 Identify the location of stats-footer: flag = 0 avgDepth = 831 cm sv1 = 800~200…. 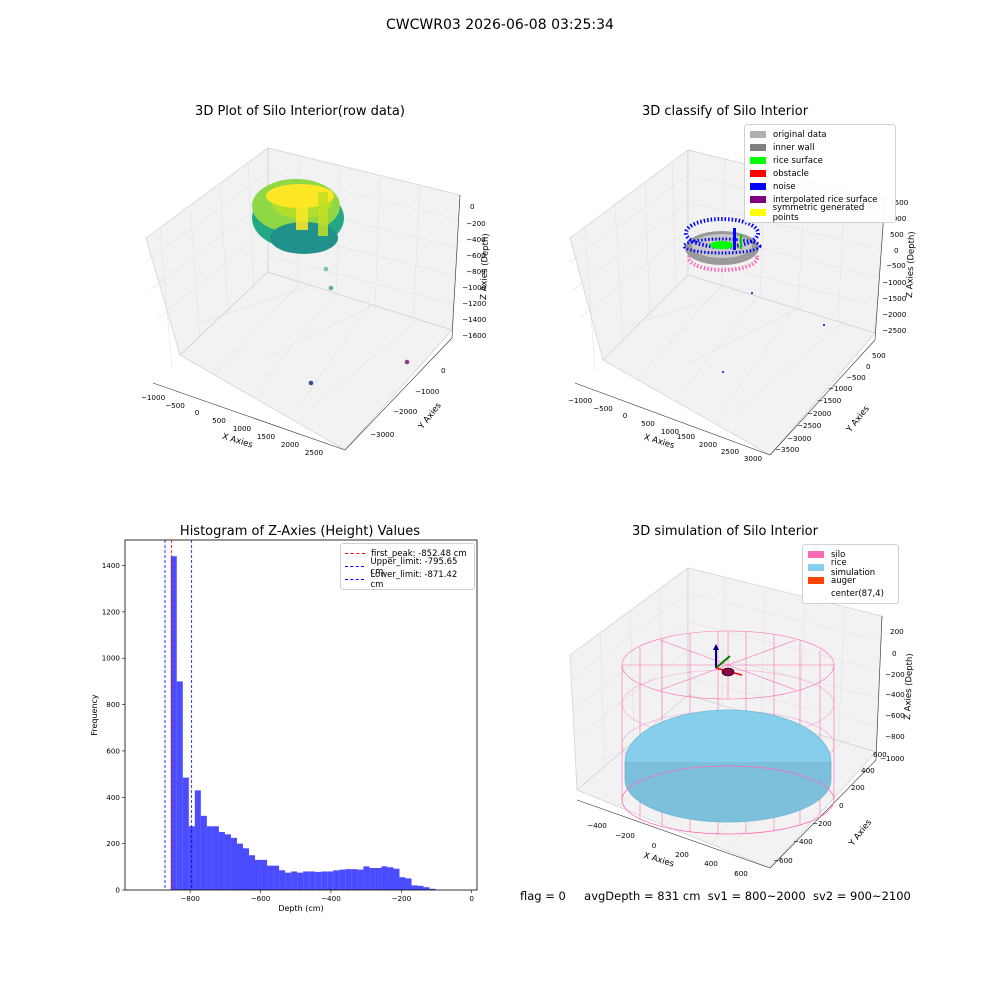
(715, 896).